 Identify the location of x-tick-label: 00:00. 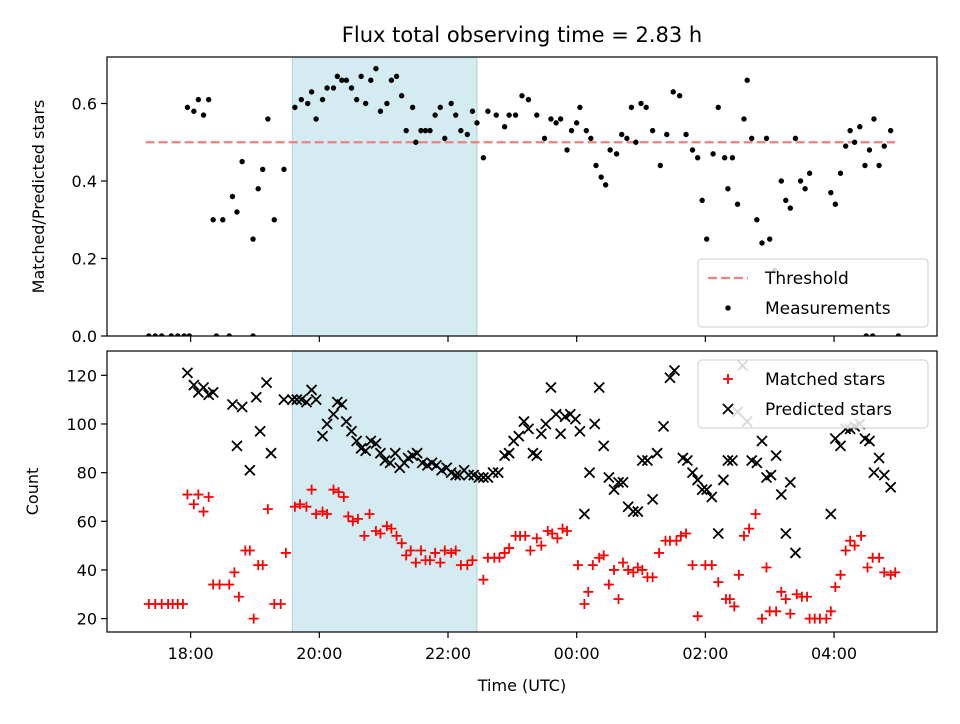
(577, 653).